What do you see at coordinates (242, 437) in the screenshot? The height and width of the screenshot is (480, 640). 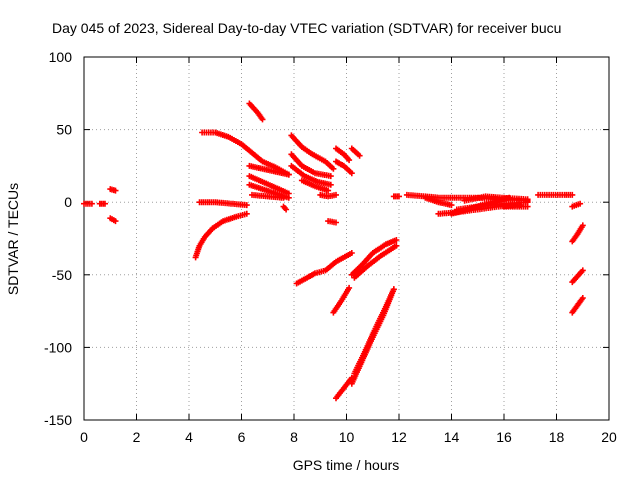 I see `x-tick-label: 6` at bounding box center [242, 437].